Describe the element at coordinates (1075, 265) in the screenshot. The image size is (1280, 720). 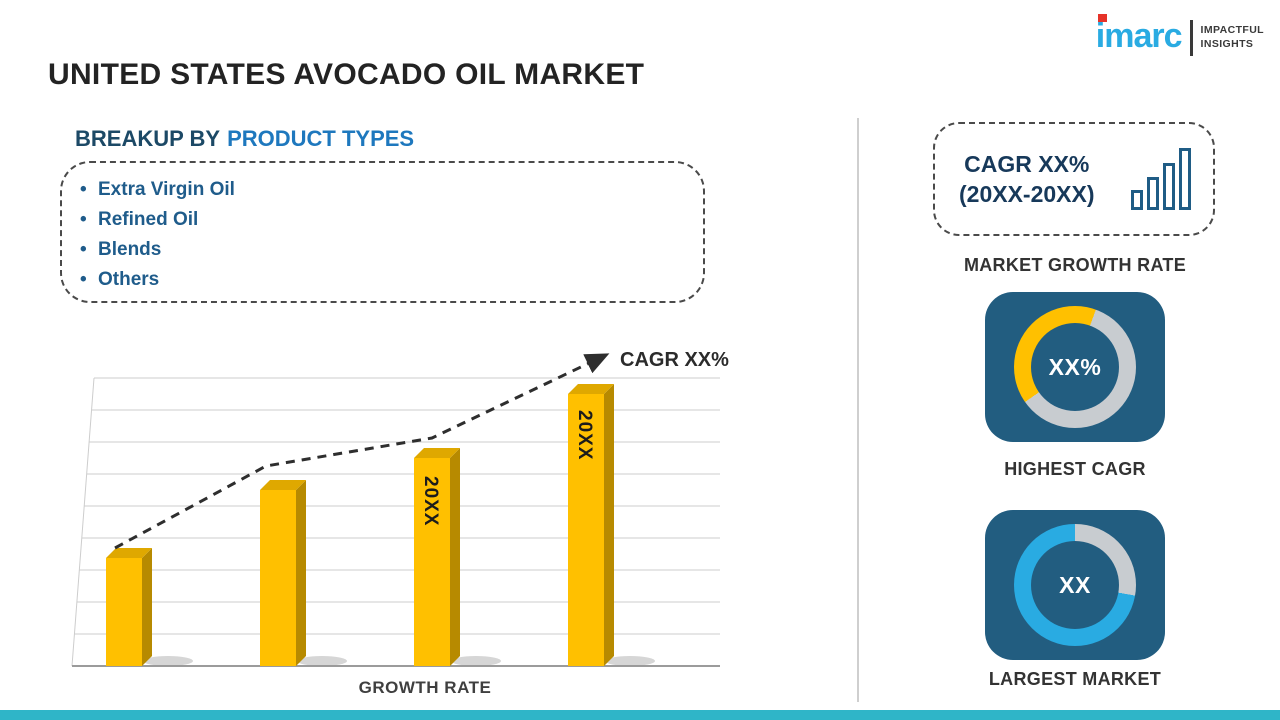
I see `market-growth-rate-label: MARKET GROWTH RATE` at that location.